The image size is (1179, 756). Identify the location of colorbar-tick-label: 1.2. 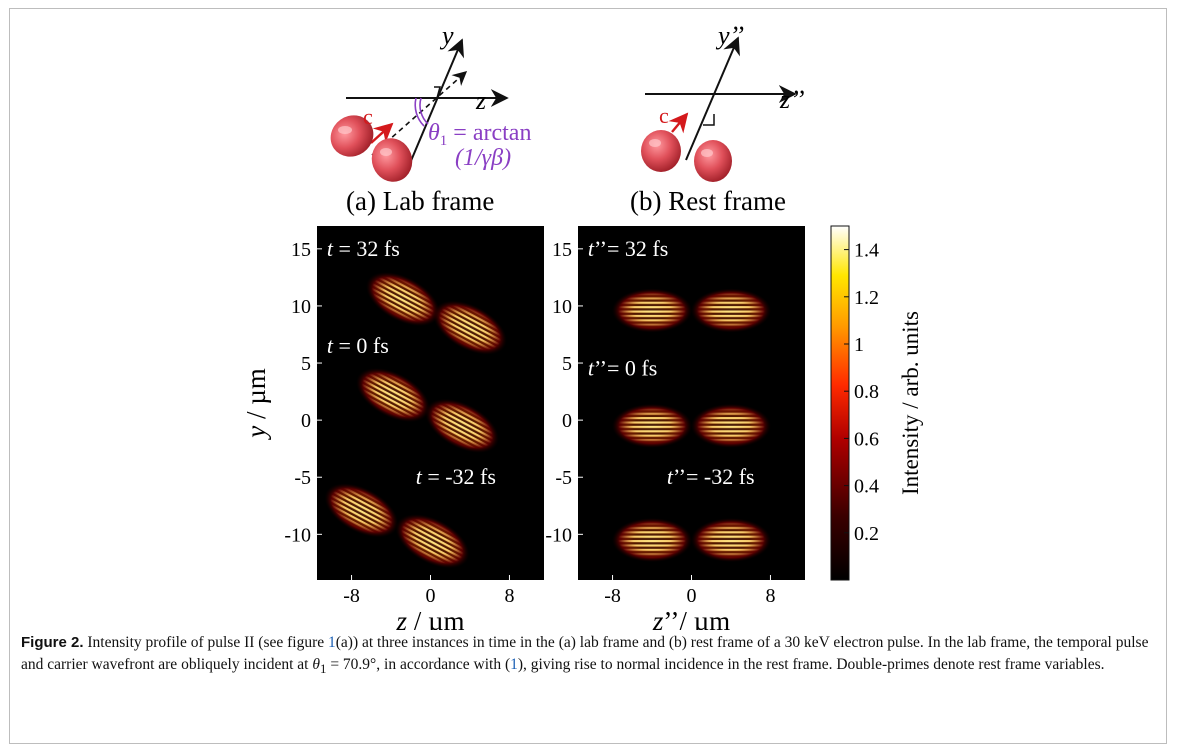
(866, 298).